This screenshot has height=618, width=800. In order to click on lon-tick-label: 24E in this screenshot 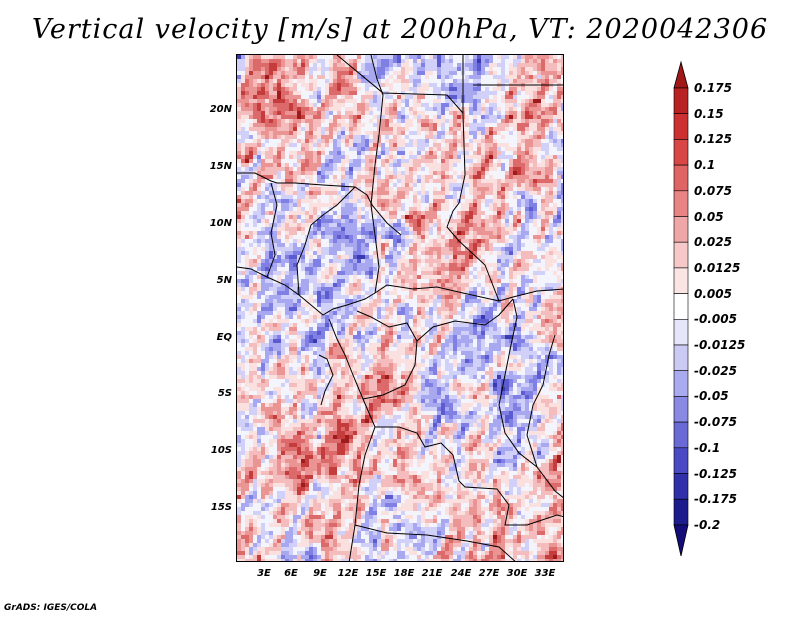, I will do `click(461, 573)`.